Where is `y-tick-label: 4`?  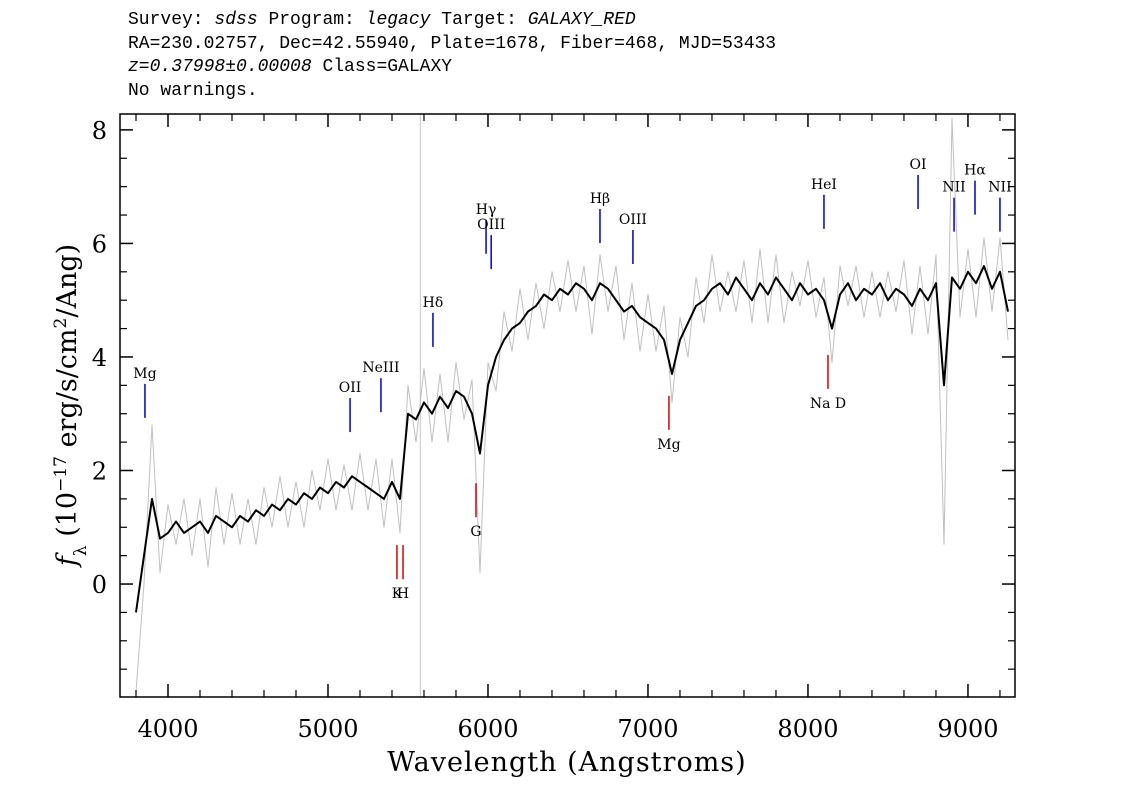 y-tick-label: 4 is located at coordinates (99, 358).